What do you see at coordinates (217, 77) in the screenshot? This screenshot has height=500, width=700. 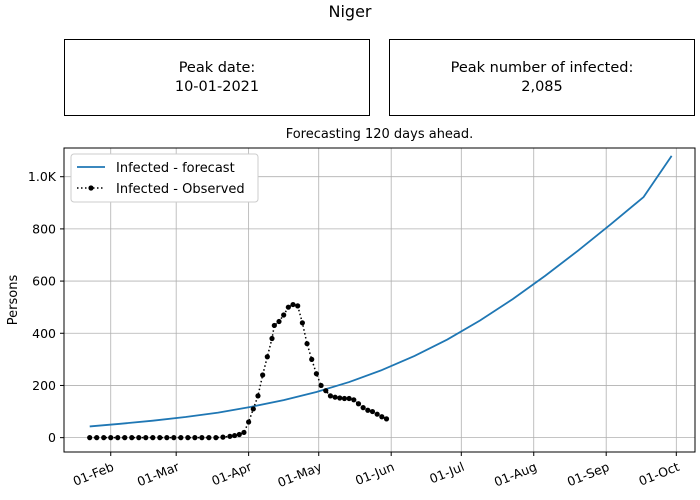 I see `peak-date-box: Peak date: 10-01-2021` at bounding box center [217, 77].